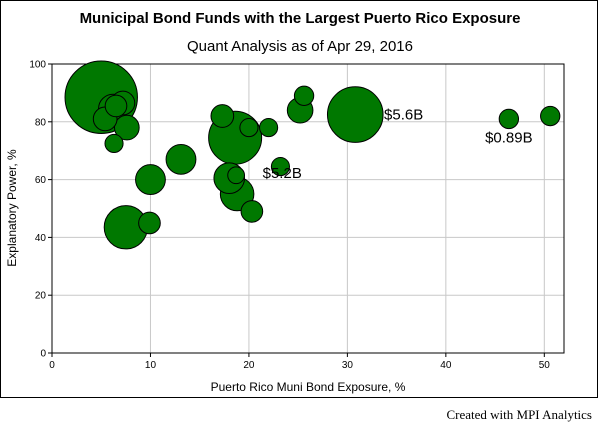 Image resolution: width=600 pixels, height=428 pixels. I want to click on x-axis-label: Puerto Rico Muni Bond Exposure, %, so click(308, 387).